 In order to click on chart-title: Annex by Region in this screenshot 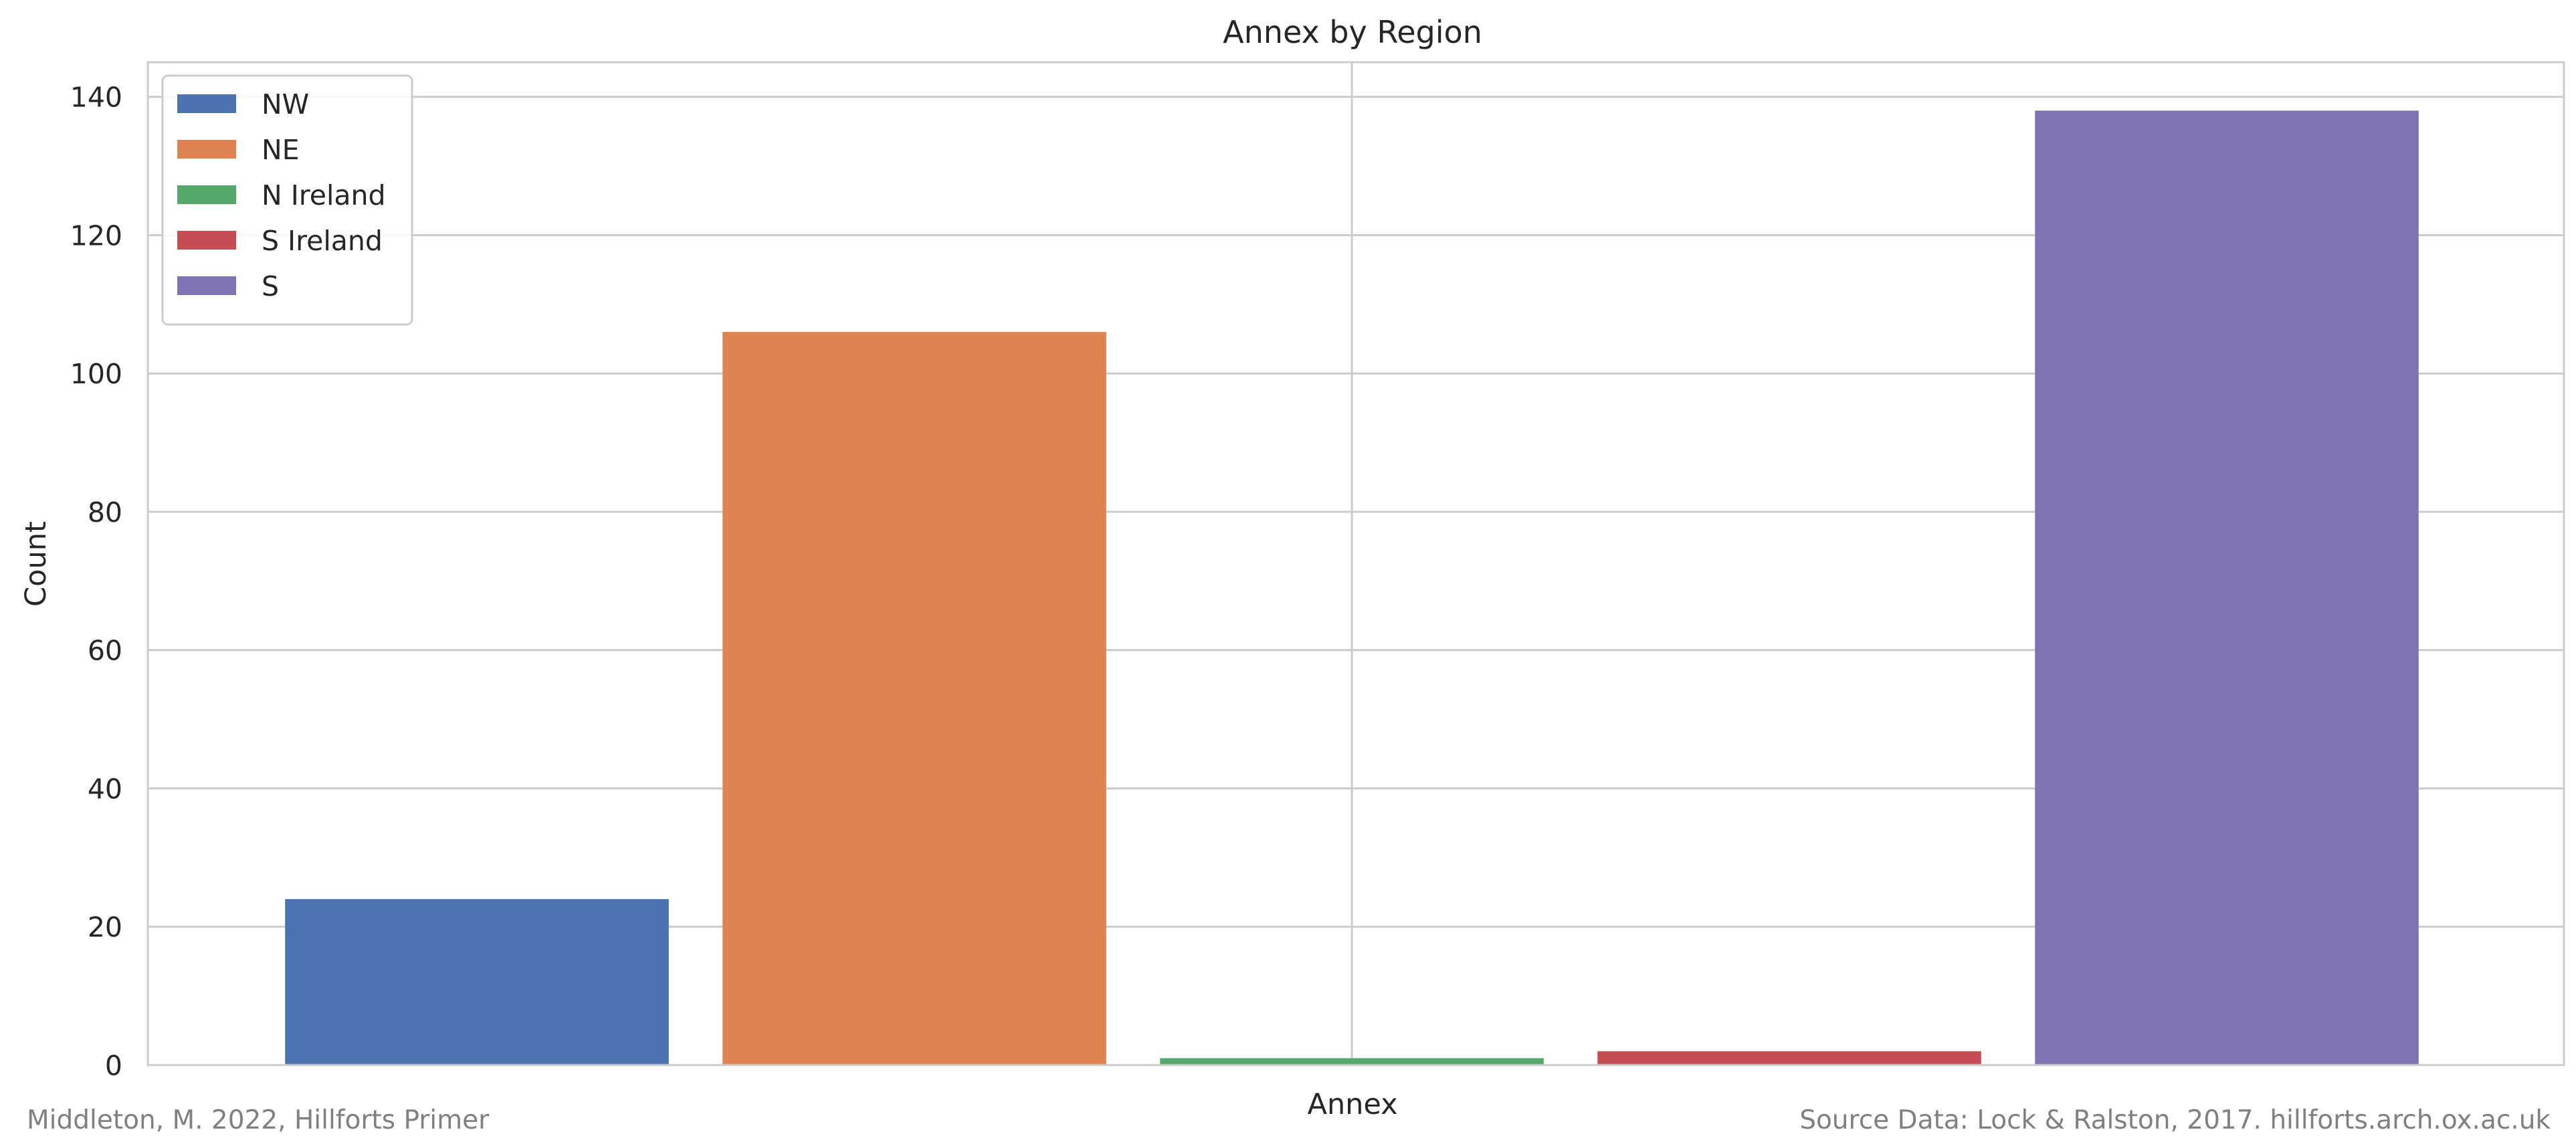, I will do `click(1352, 32)`.